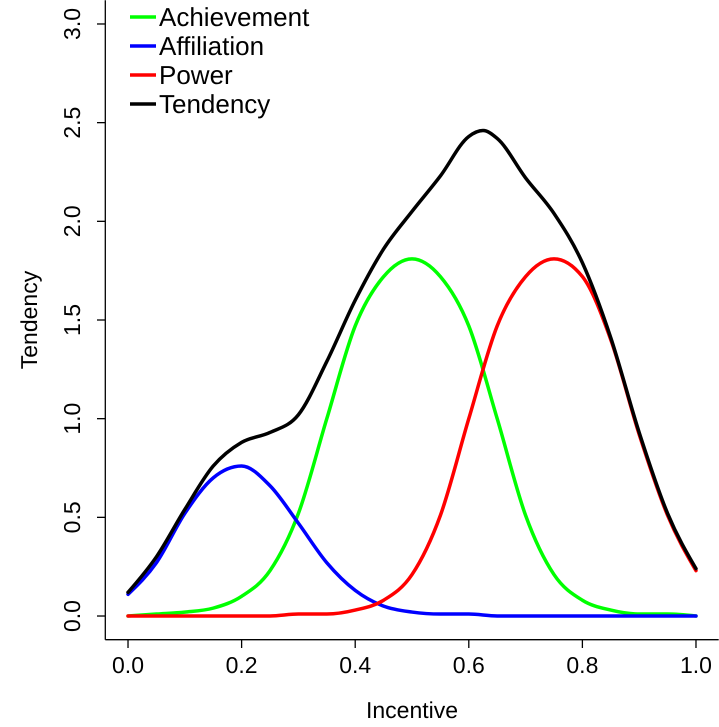 This screenshot has height=727, width=719. I want to click on y-tick-label: 1.0, so click(72, 418).